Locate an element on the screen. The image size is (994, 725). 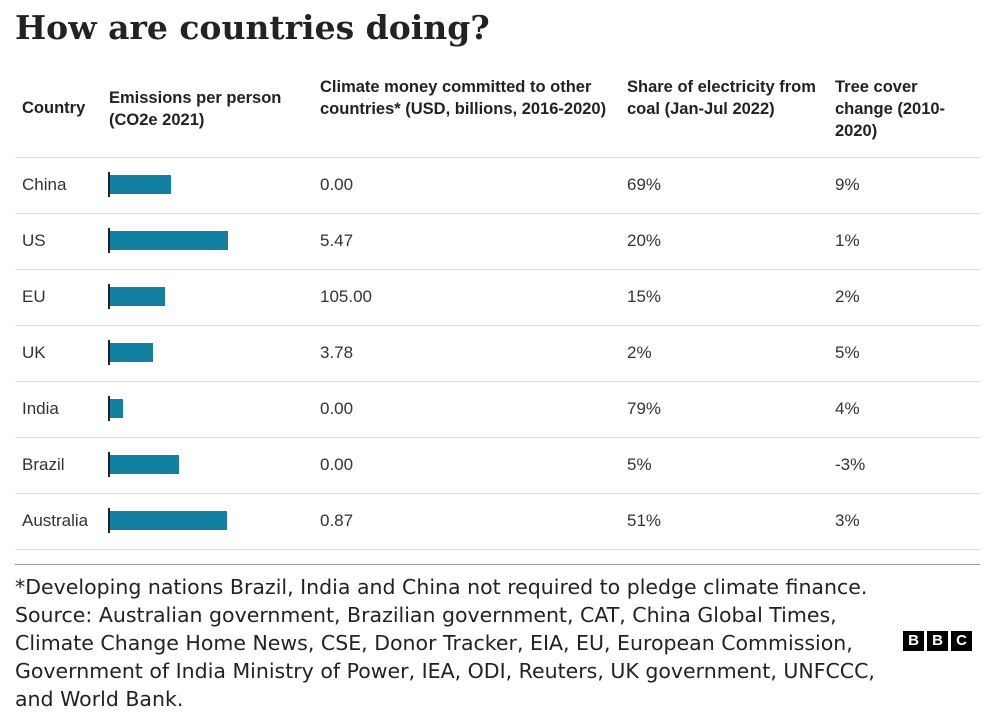
table-row: US 5.47 20% 1% is located at coordinates (497, 242).